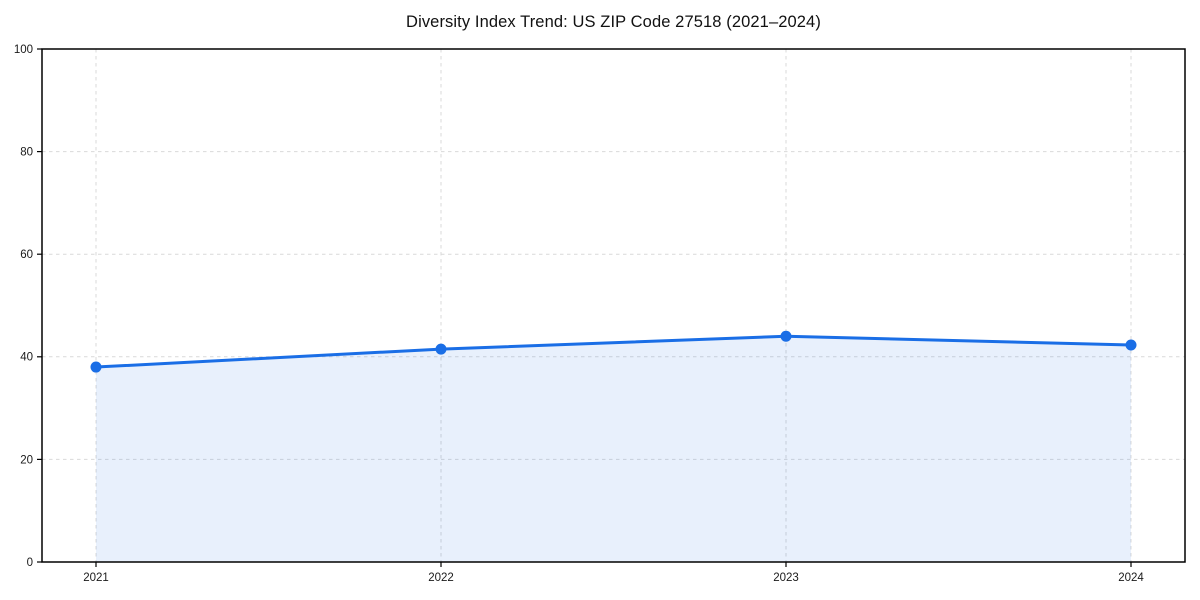 The image size is (1200, 600). Describe the element at coordinates (26, 255) in the screenshot. I see `y-tick-label: 60` at that location.